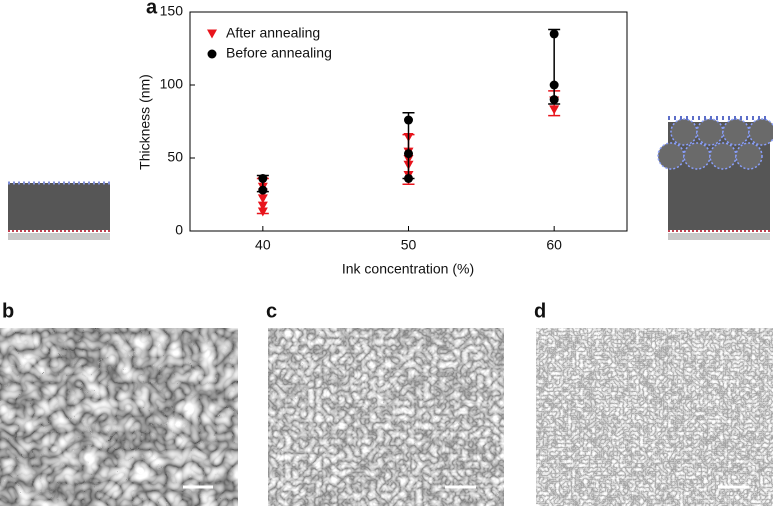  Describe the element at coordinates (279, 53) in the screenshot. I see `legend-label: Before annealing` at that location.